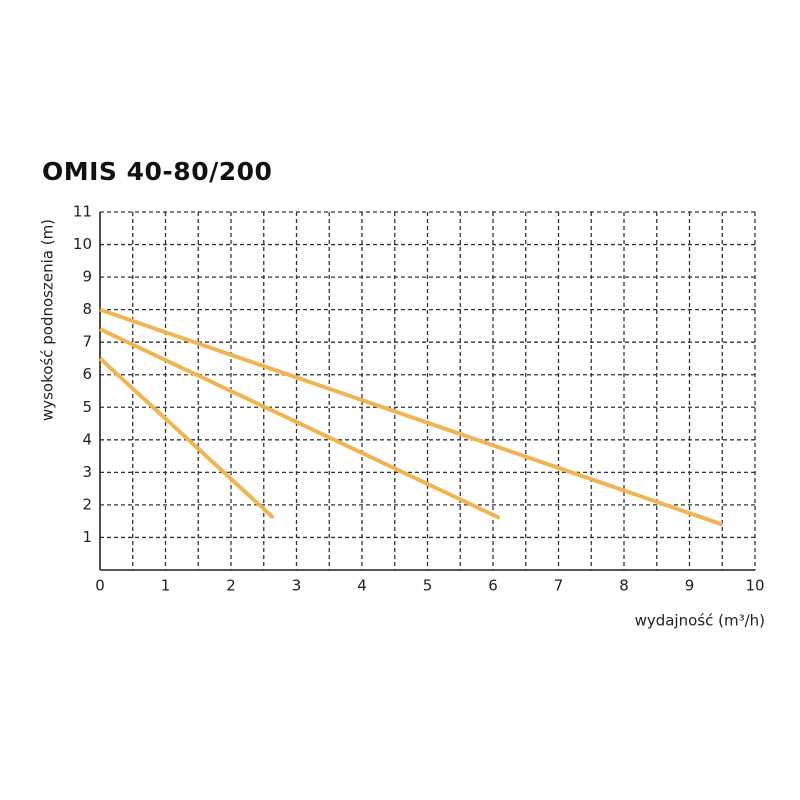 This screenshot has width=800, height=800. Describe the element at coordinates (624, 586) in the screenshot. I see `x-tick-label: 8` at that location.